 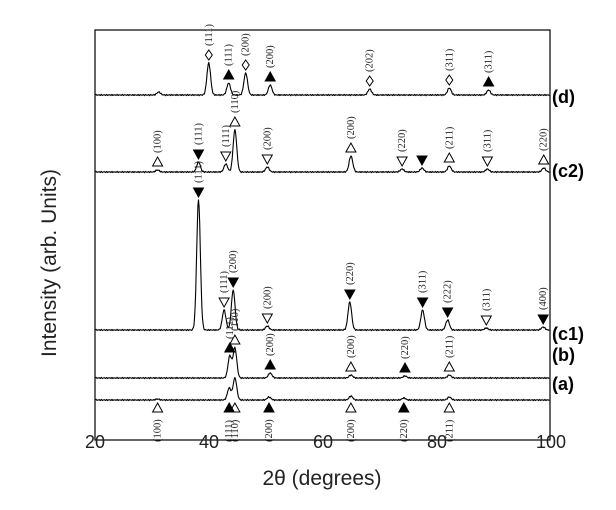 I want to click on y-axis-title: Intensity (arb. Units), so click(x=49, y=263).